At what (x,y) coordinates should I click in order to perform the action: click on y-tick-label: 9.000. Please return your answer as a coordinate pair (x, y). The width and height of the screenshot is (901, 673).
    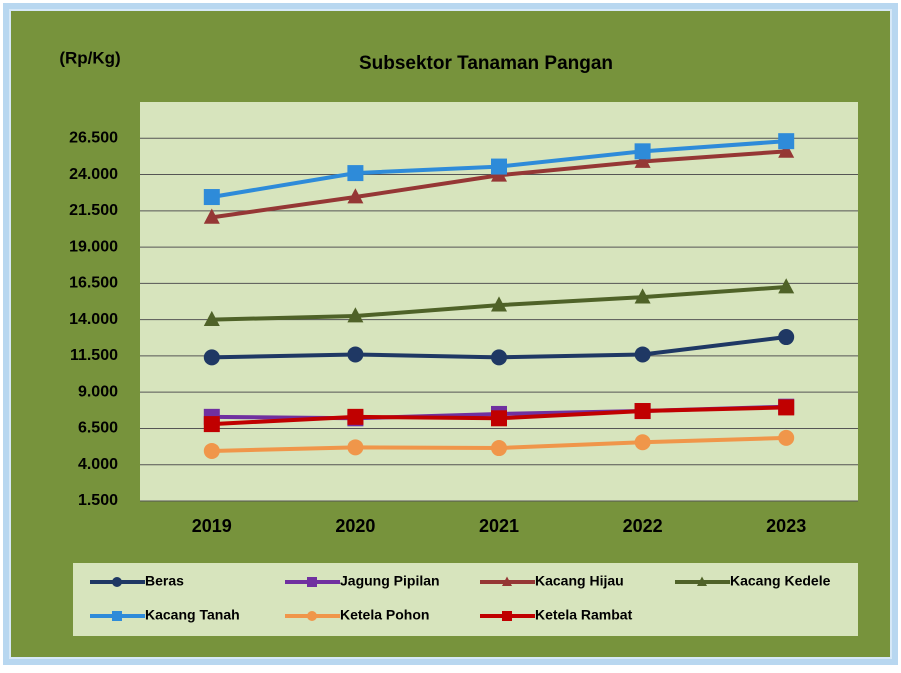
    Looking at the image, I should click on (98, 391).